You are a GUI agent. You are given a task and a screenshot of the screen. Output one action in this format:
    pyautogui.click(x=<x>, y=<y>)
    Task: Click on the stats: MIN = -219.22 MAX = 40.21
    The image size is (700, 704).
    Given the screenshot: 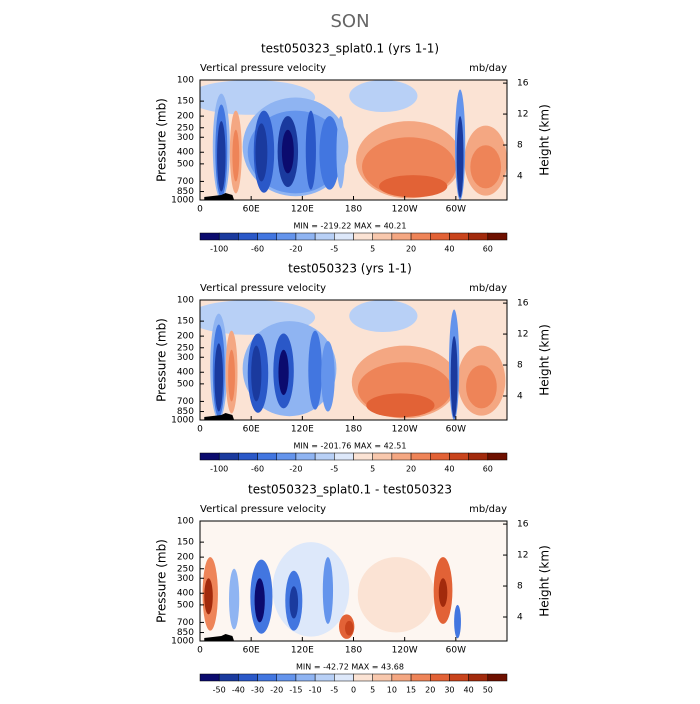 What is the action you would take?
    pyautogui.click(x=349, y=226)
    